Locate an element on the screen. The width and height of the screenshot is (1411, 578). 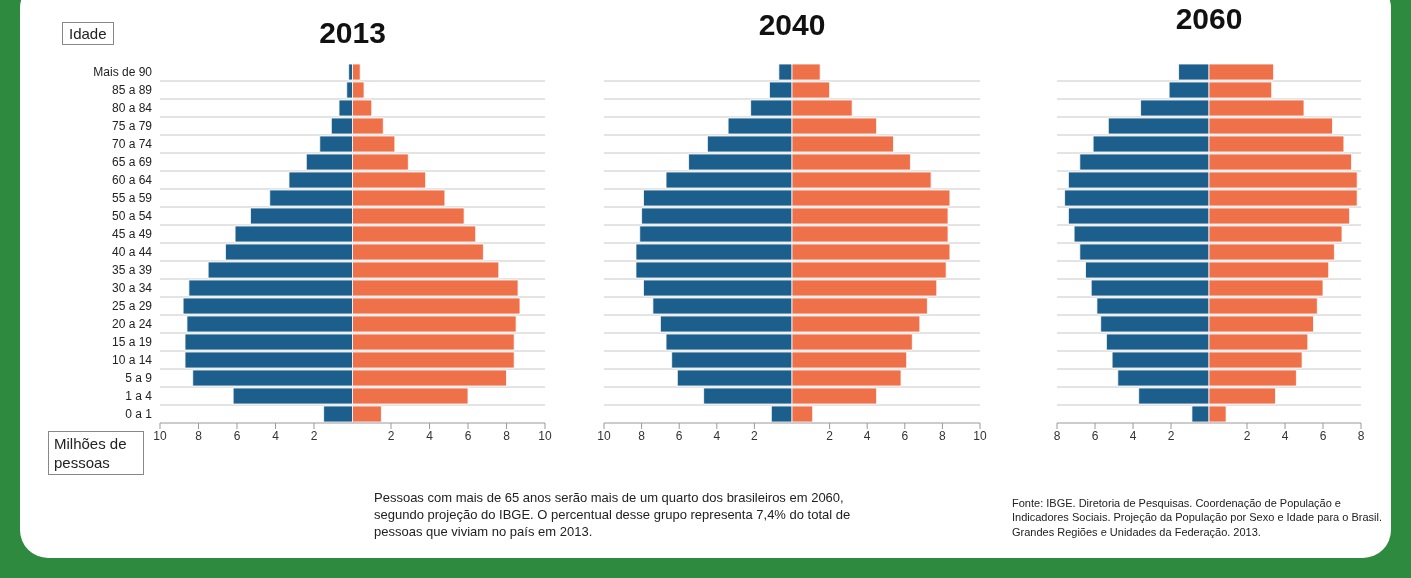
y-tick-label: 55 a 59 is located at coordinates (132, 198).